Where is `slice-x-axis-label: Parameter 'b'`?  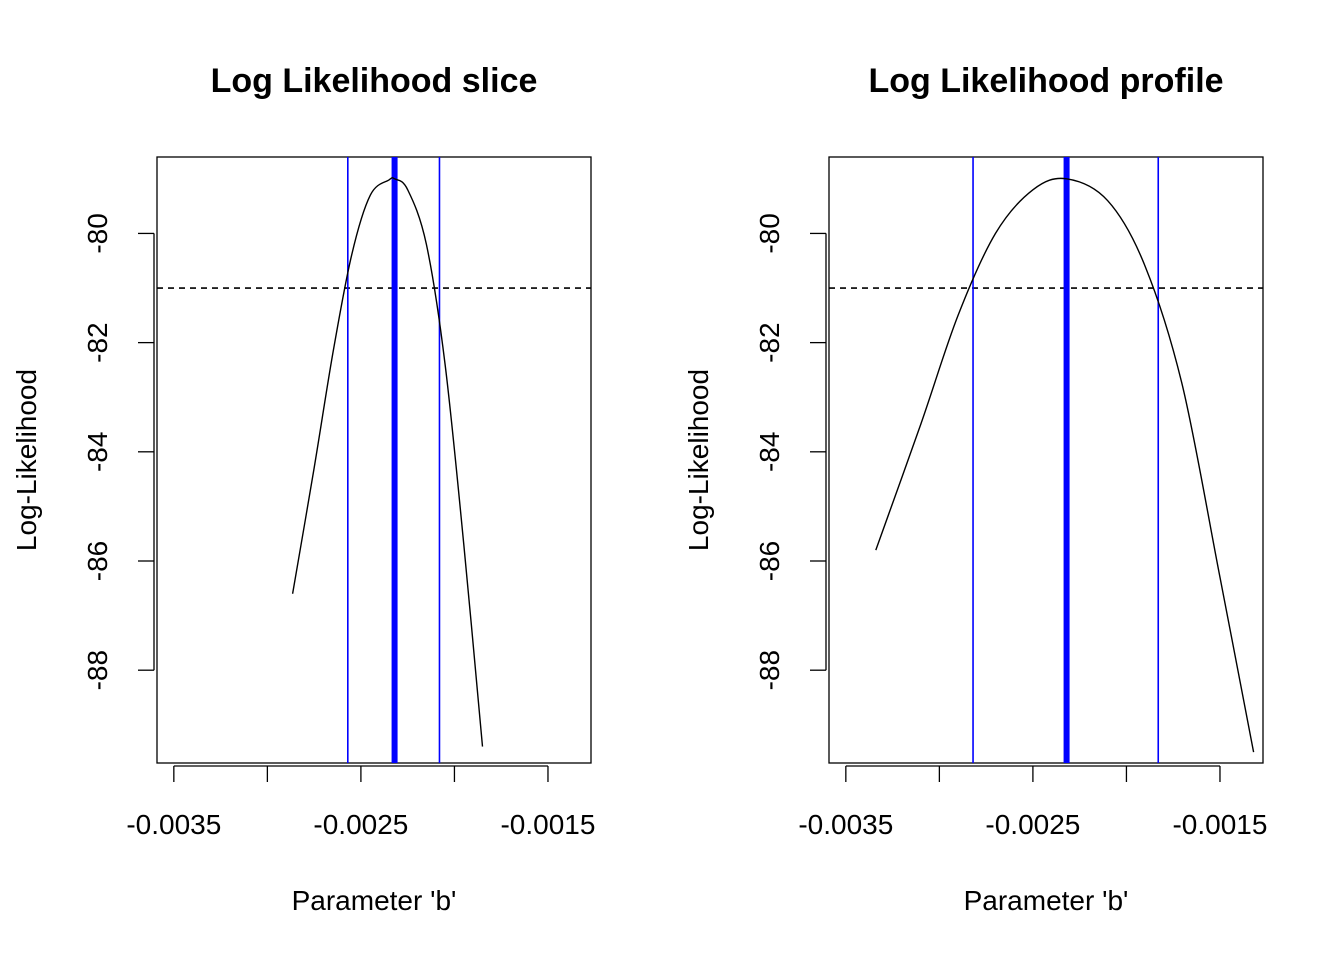
slice-x-axis-label: Parameter 'b' is located at coordinates (374, 900).